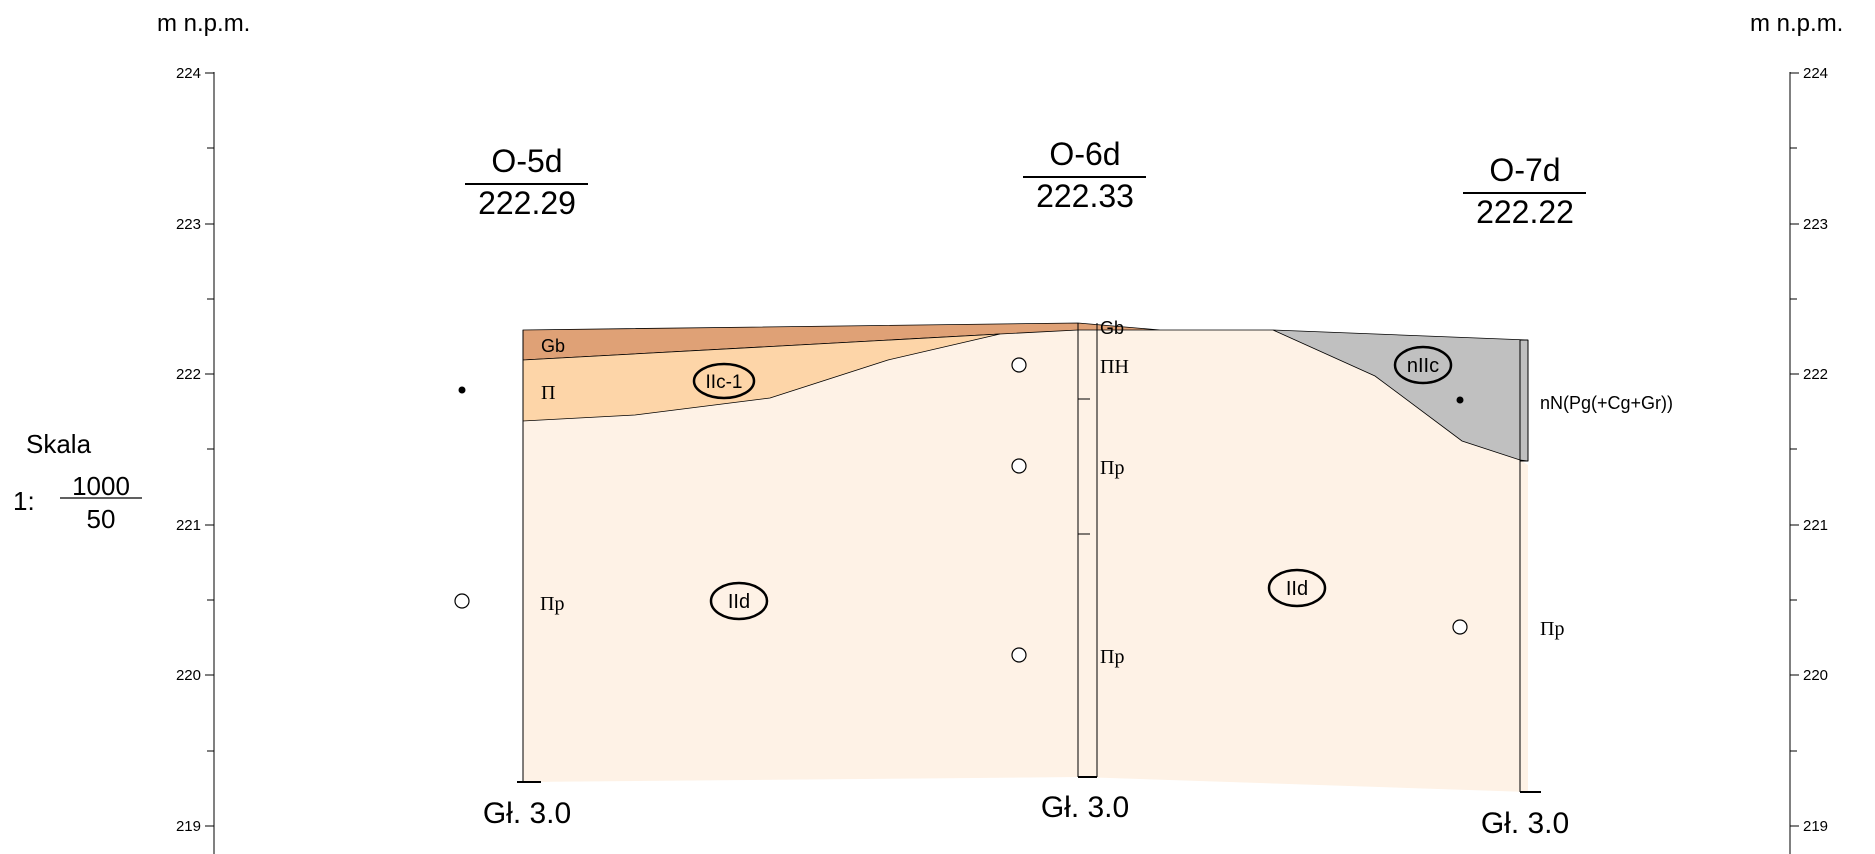 Image resolution: width=1875 pixels, height=854 pixels. What do you see at coordinates (1606, 403) in the screenshot?
I see `soil-label-o7d-nn: nN(Pg(+Cg+Gr))` at bounding box center [1606, 403].